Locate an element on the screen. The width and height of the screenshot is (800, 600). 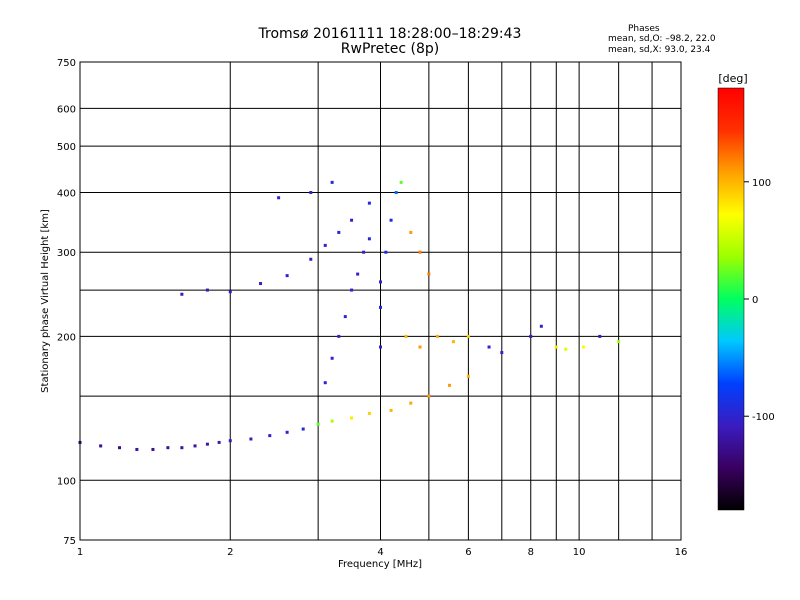
colorbar-tick-label: 100 is located at coordinates (761, 183).